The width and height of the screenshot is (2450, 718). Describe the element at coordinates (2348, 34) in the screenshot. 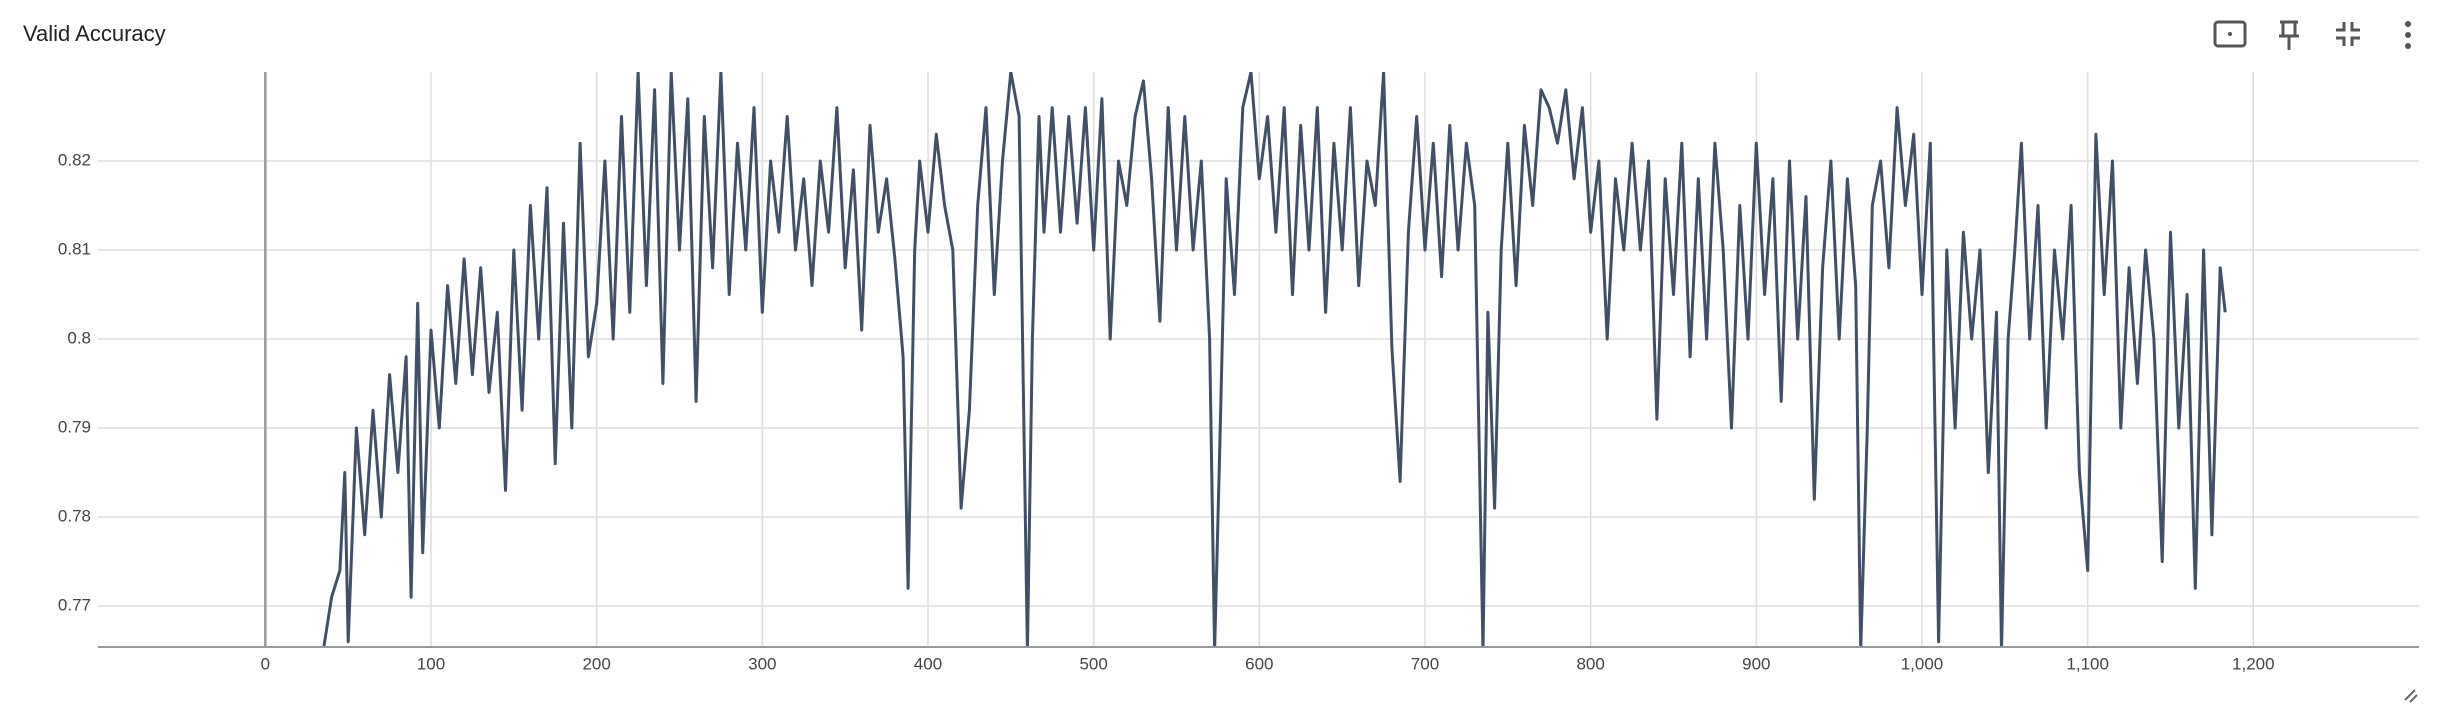

I see `collapse-button` at that location.